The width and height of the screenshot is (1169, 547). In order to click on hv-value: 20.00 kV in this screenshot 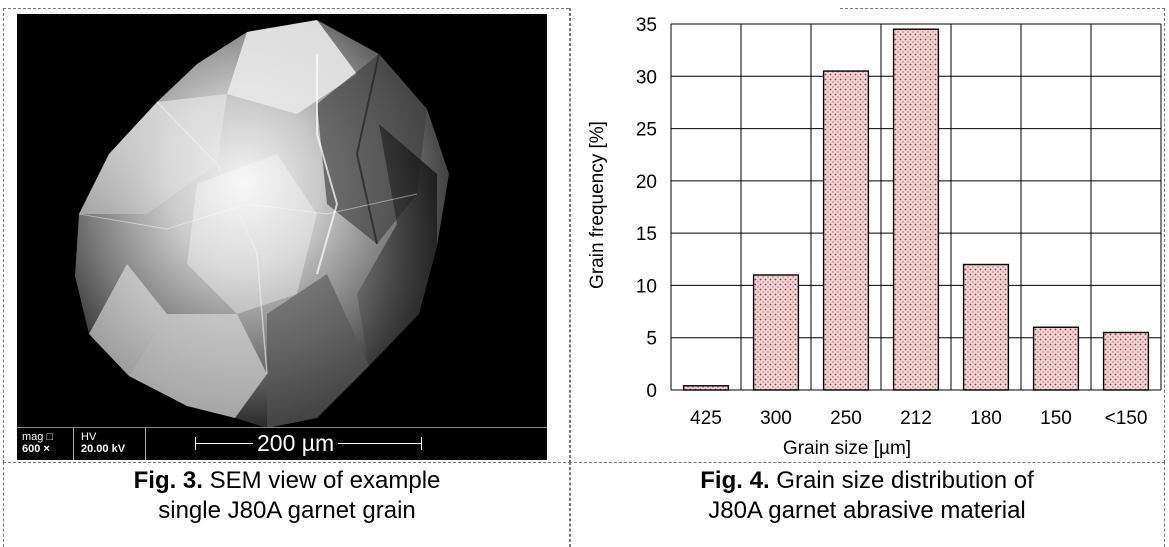, I will do `click(103, 449)`.